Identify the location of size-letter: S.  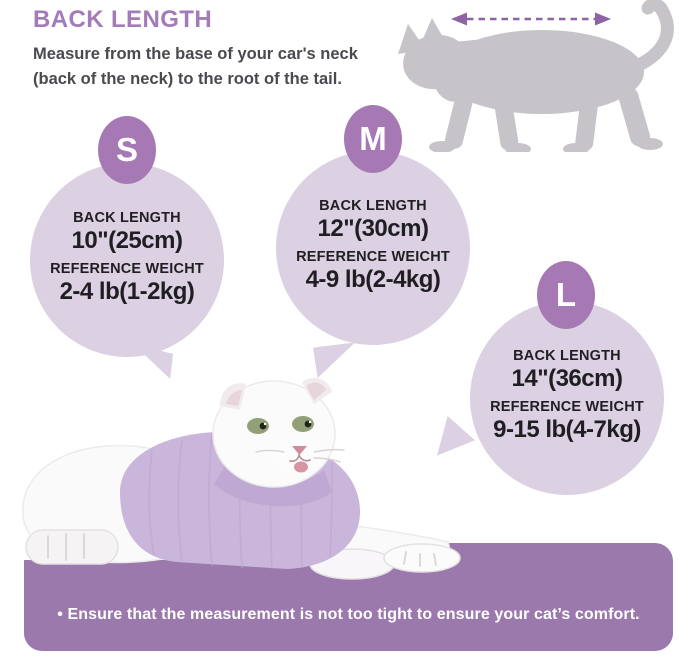
(126, 149).